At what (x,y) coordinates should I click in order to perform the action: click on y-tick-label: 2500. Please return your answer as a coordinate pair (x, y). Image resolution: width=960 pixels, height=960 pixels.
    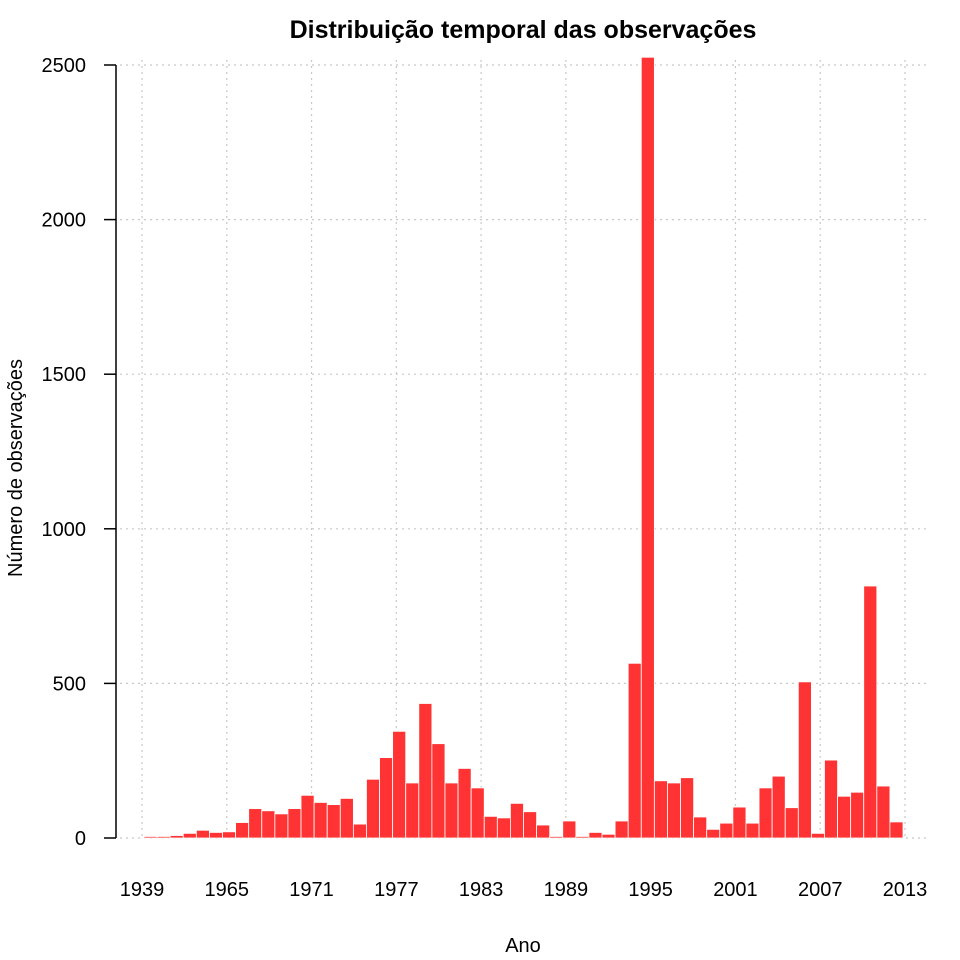
    Looking at the image, I should click on (64, 66).